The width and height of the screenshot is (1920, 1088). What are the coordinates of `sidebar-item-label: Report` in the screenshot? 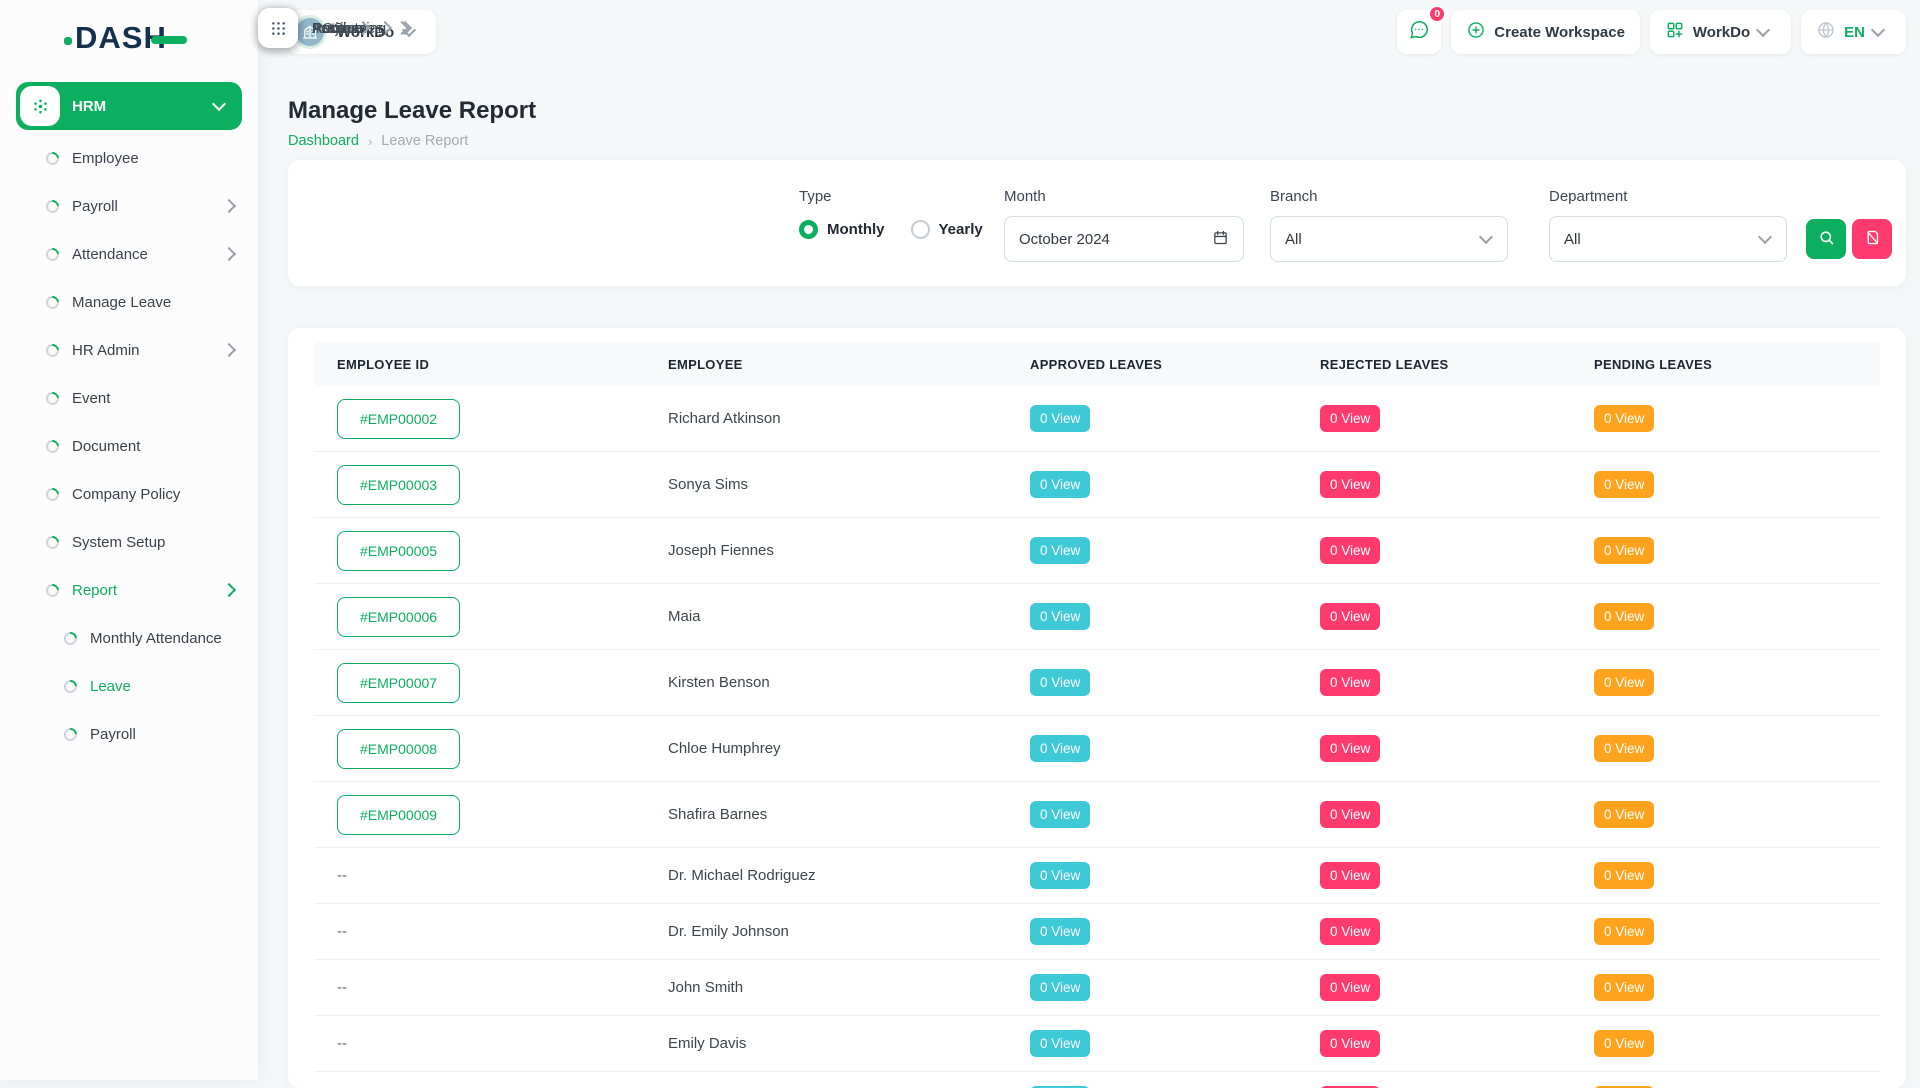 It's located at (95, 590).